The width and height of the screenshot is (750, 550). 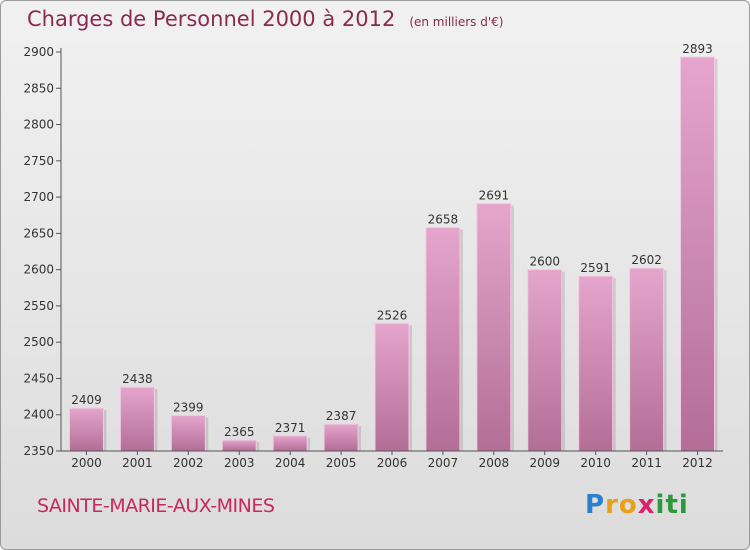 What do you see at coordinates (595, 463) in the screenshot?
I see `x-tick-label: 2010` at bounding box center [595, 463].